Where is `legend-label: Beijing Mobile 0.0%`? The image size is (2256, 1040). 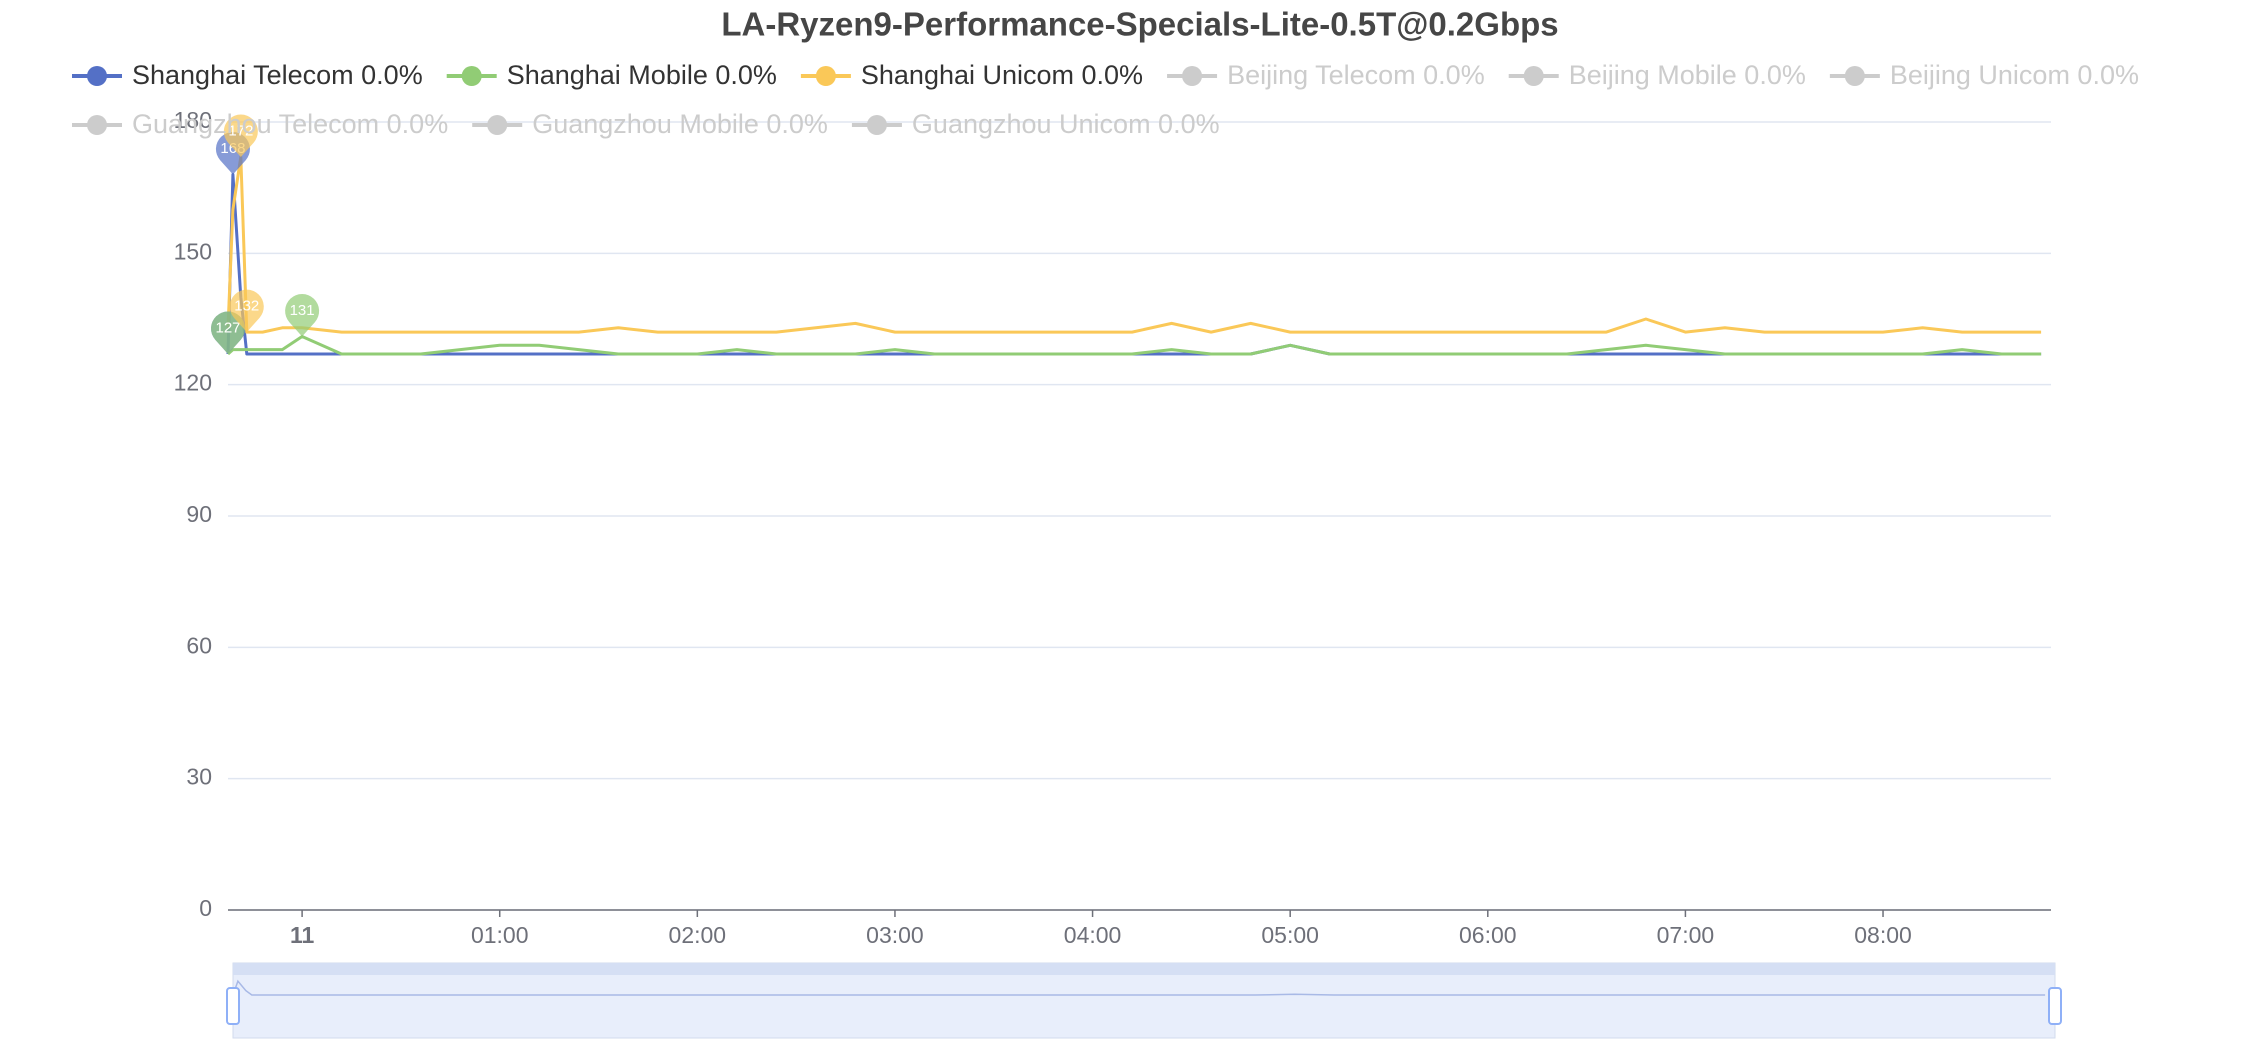 legend-label: Beijing Mobile 0.0% is located at coordinates (1687, 75).